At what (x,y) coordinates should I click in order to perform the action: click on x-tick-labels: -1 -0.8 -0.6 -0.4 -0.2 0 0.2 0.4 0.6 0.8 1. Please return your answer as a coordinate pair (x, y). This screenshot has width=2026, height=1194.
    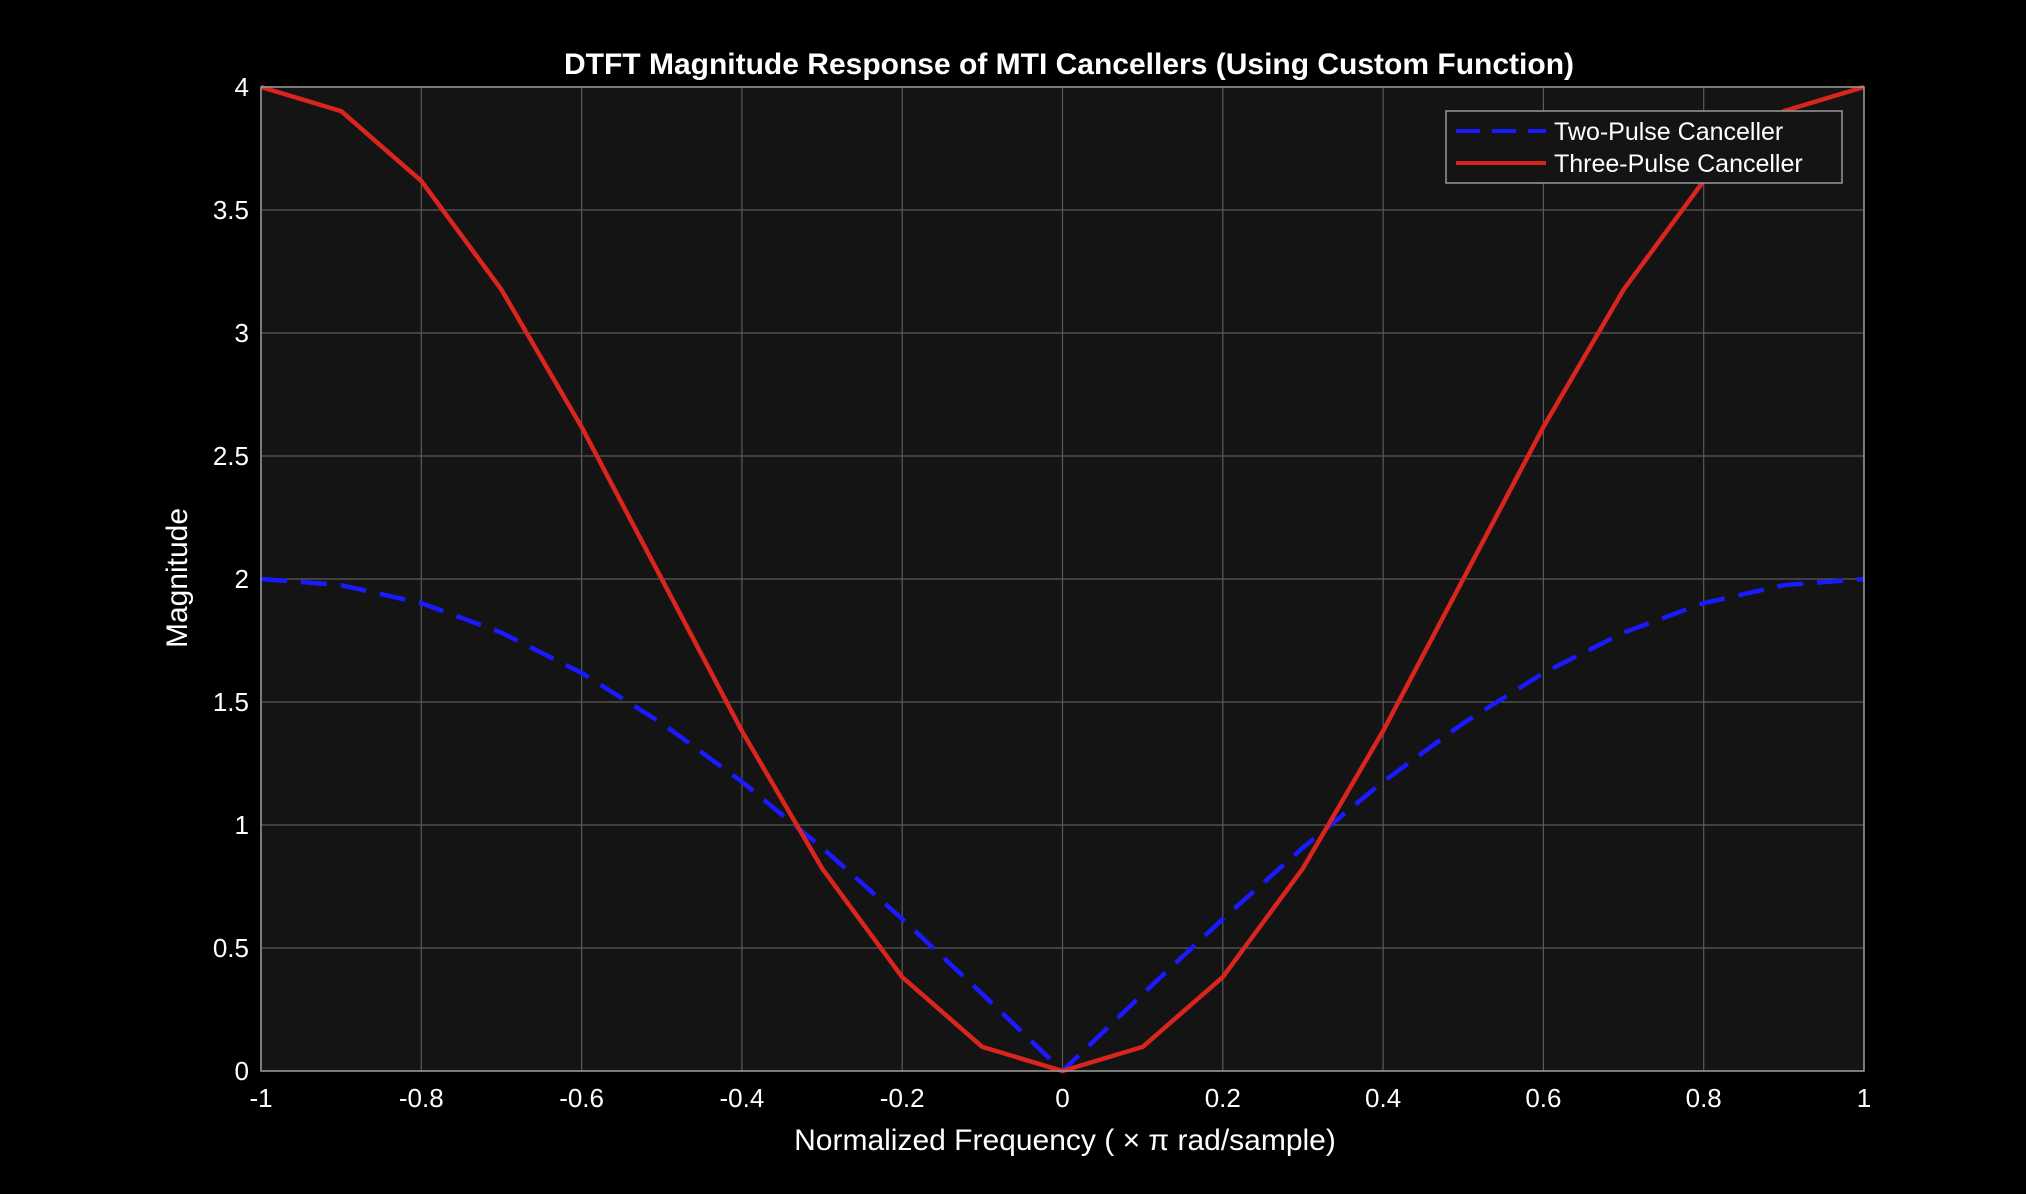
    Looking at the image, I should click on (1060, 1098).